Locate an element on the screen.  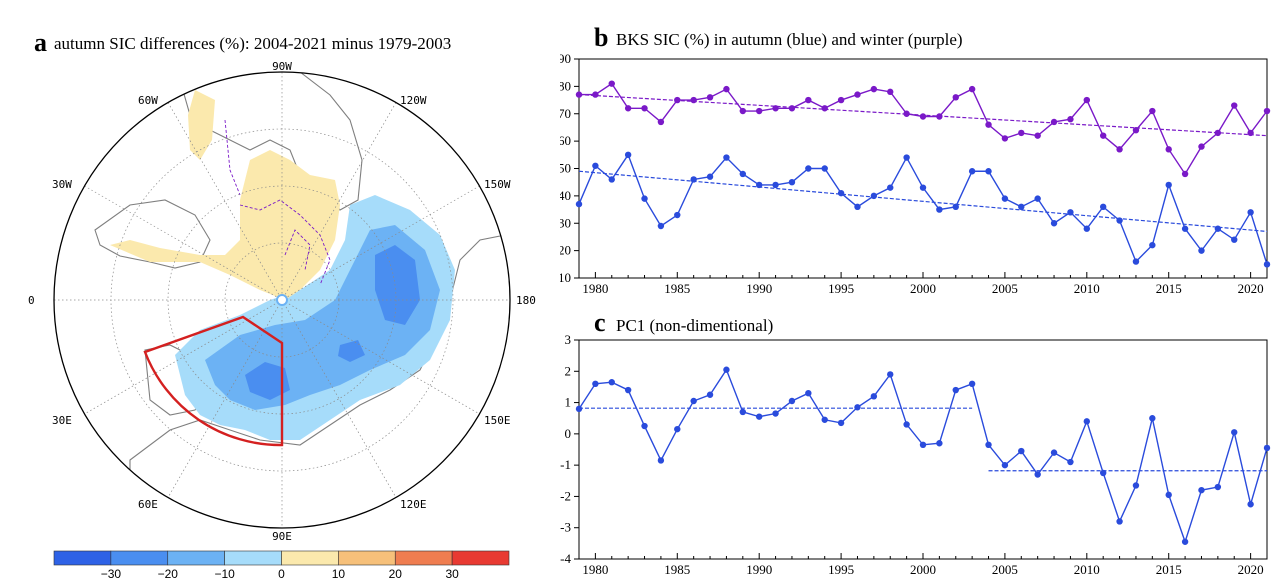
y-tick-label: 60 is located at coordinates (565, 140).